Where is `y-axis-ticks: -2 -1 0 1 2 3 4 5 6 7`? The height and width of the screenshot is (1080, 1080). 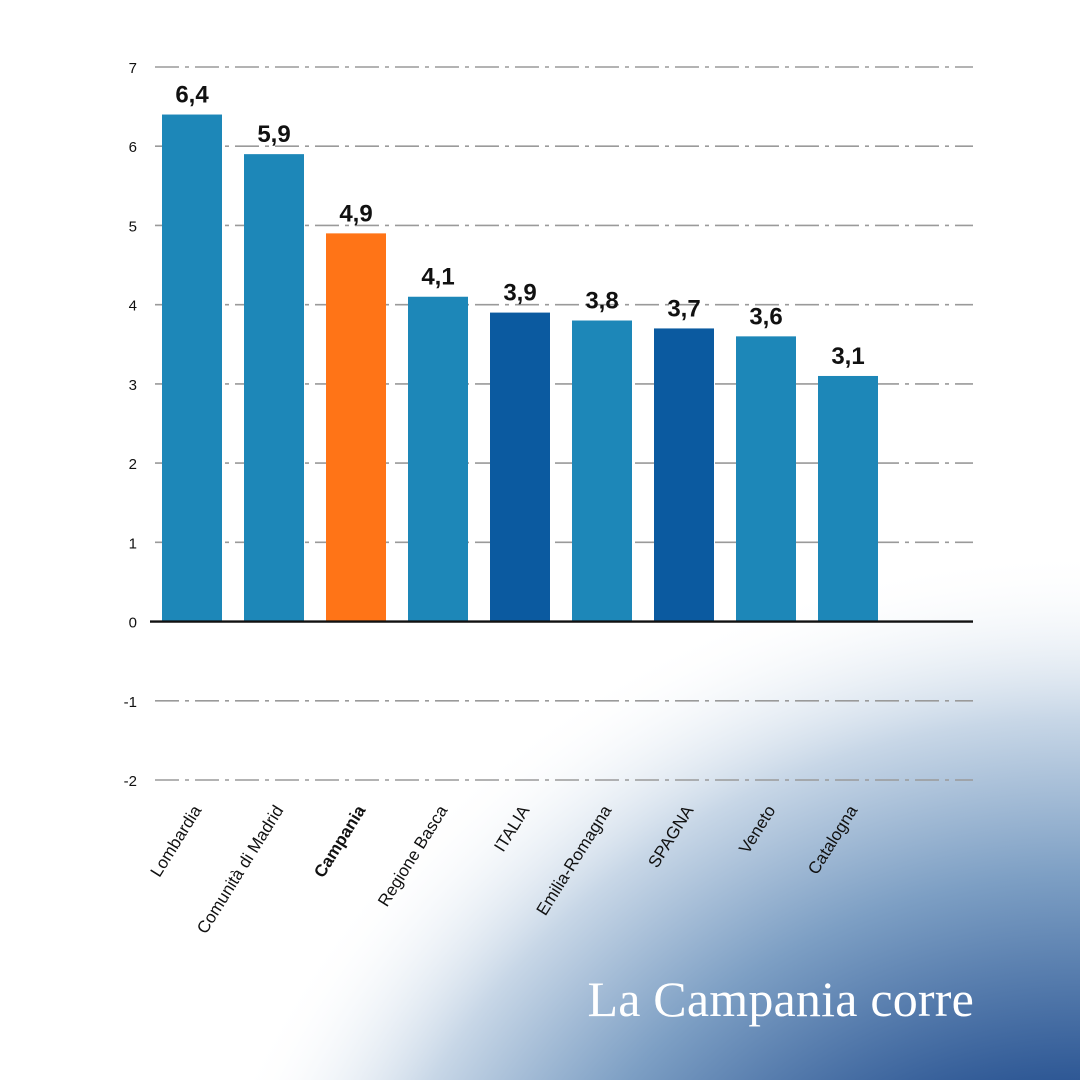
y-axis-ticks: -2 -1 0 1 2 3 4 5 6 7 is located at coordinates (130, 425).